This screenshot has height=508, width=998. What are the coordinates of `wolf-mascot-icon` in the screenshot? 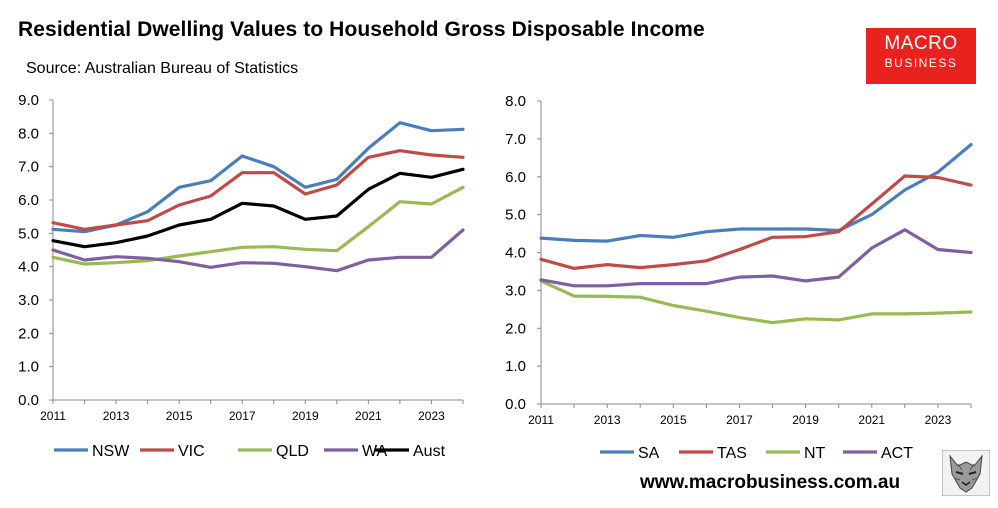 It's located at (966, 473).